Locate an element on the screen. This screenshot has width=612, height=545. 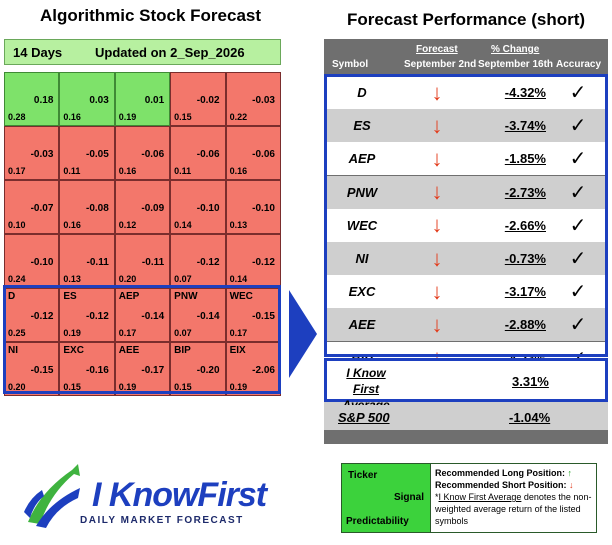
heatmap-cell: NI -0.15 0.20 is located at coordinates (32, 369).